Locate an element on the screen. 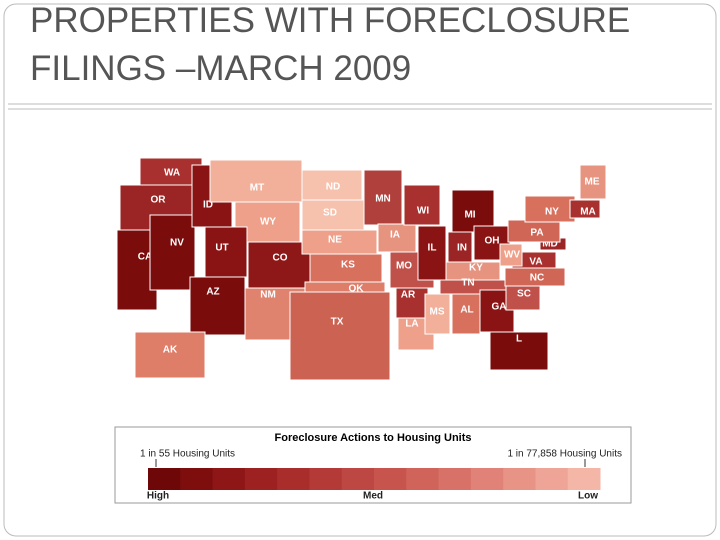 The height and width of the screenshot is (540, 720). state-label: NC is located at coordinates (537, 278).